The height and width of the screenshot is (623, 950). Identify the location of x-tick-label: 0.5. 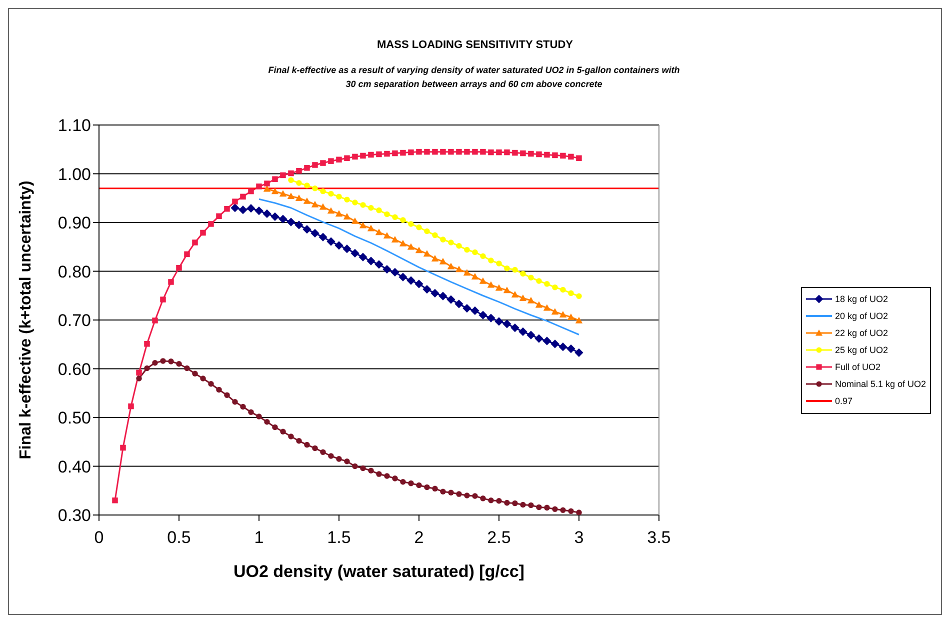
(179, 538).